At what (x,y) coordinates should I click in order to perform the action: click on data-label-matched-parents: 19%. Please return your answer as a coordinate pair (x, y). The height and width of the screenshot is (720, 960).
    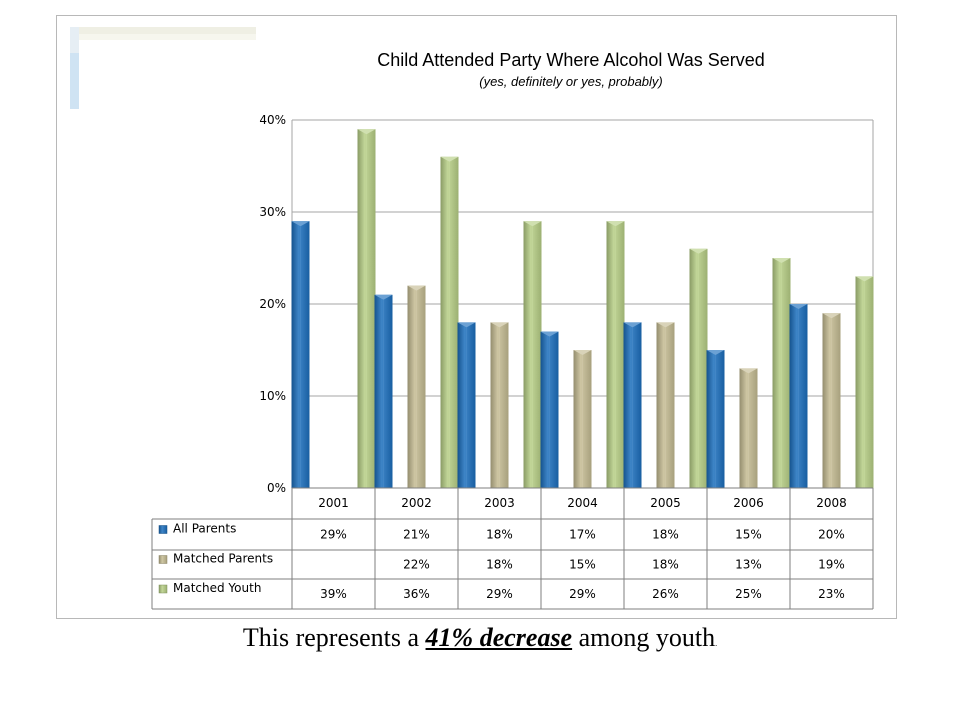
    Looking at the image, I should click on (831, 565).